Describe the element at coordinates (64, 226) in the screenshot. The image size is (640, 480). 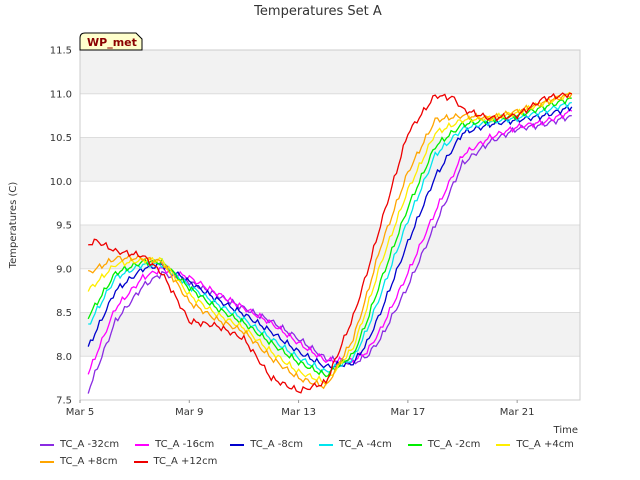
I see `y-tick-label: 9.5` at that location.